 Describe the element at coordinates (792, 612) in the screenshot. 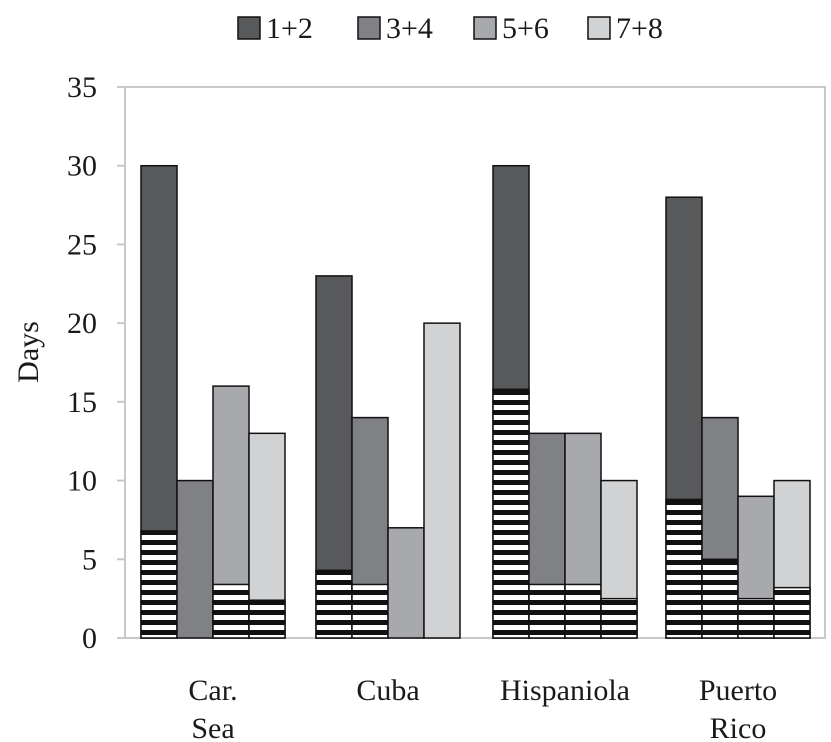

I see `bar-hatched-7+8-3` at that location.